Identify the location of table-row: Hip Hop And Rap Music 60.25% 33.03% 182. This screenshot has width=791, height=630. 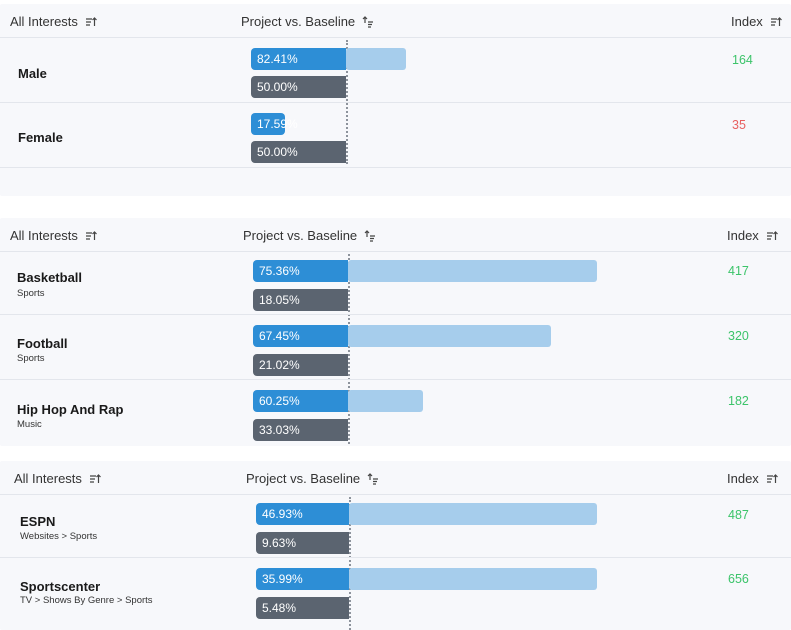
(395, 412).